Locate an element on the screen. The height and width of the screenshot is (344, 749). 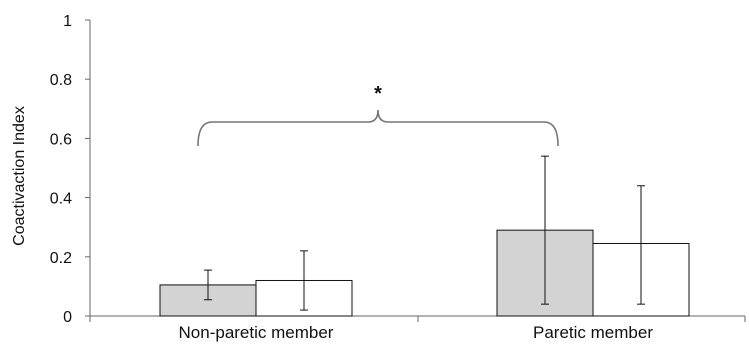
y-axis-title: Coactivaction Index is located at coordinates (19, 176).